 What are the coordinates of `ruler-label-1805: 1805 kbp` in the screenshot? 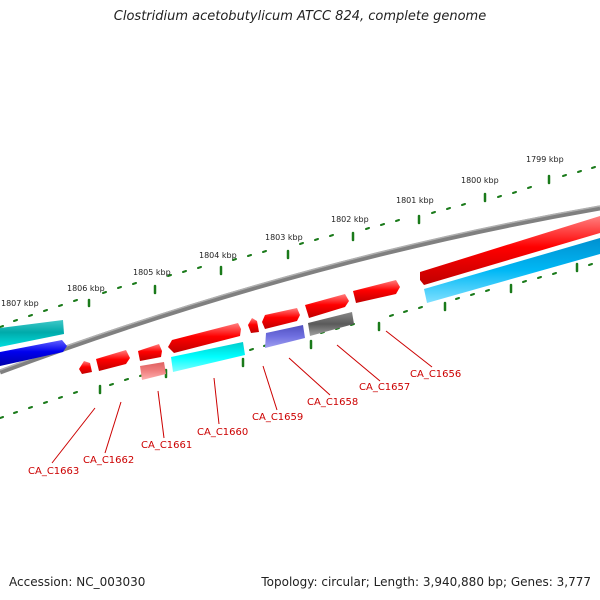 It's located at (152, 272).